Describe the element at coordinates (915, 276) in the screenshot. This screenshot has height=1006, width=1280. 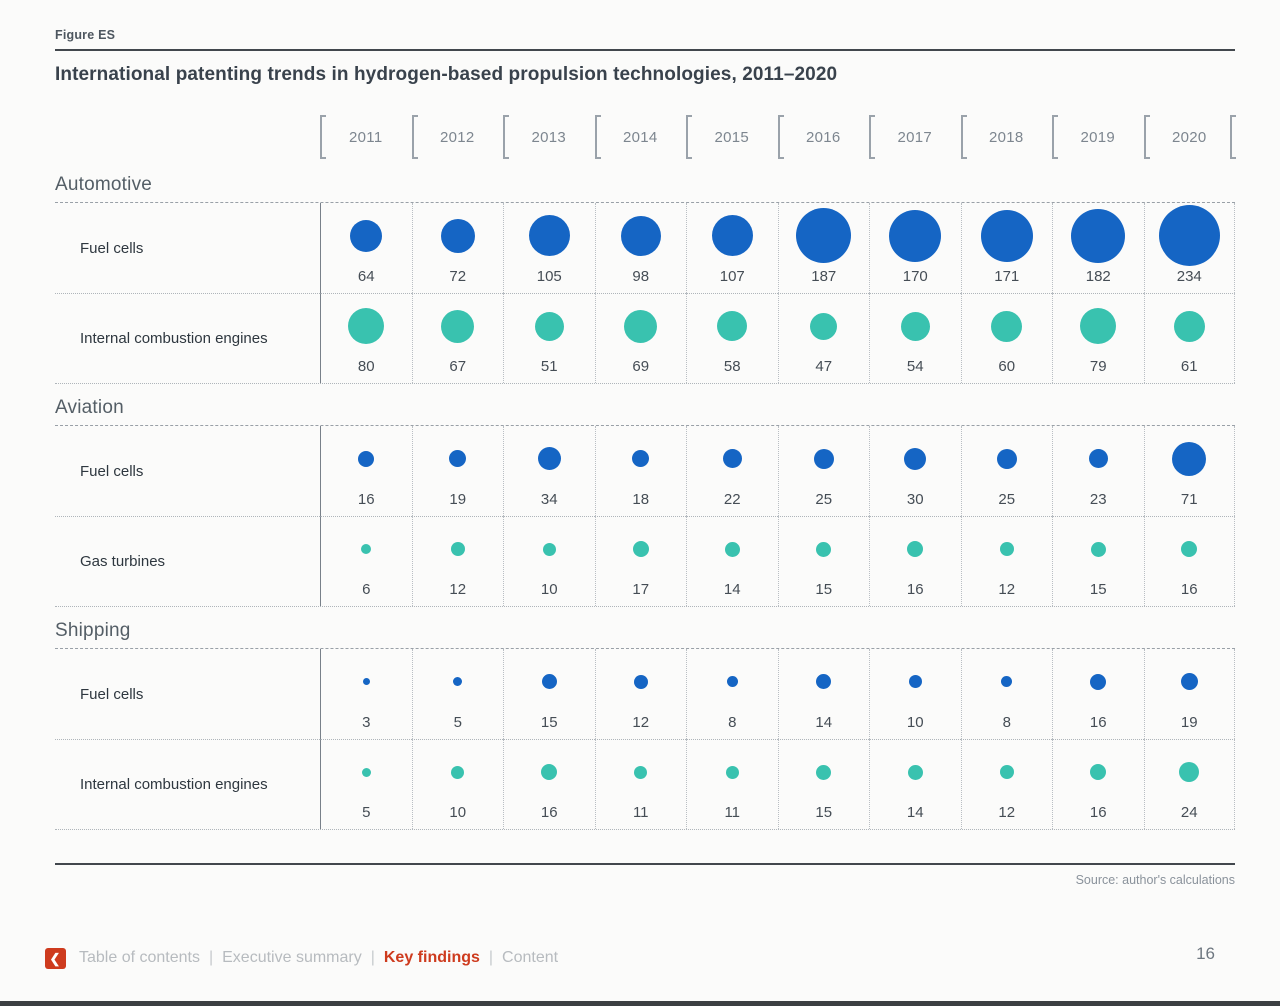
I see `bubble-value: 170` at that location.